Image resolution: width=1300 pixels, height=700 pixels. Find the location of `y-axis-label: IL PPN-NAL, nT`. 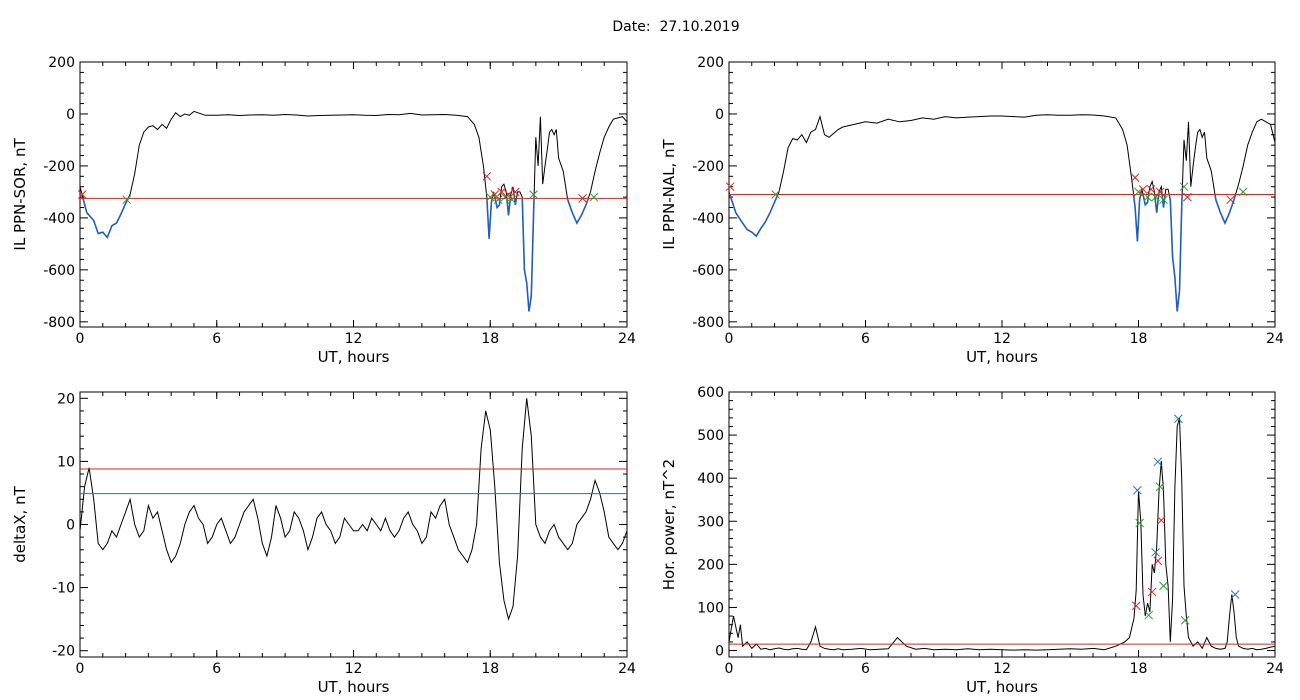

y-axis-label: IL PPN-NAL, nT is located at coordinates (669, 194).